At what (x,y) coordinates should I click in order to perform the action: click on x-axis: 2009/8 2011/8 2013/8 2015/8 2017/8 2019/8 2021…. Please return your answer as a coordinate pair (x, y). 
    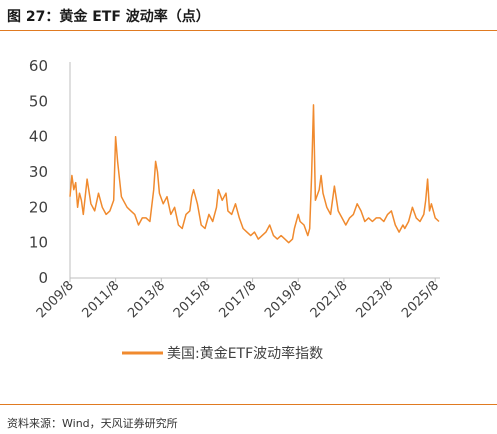
    Looking at the image, I should click on (238, 299).